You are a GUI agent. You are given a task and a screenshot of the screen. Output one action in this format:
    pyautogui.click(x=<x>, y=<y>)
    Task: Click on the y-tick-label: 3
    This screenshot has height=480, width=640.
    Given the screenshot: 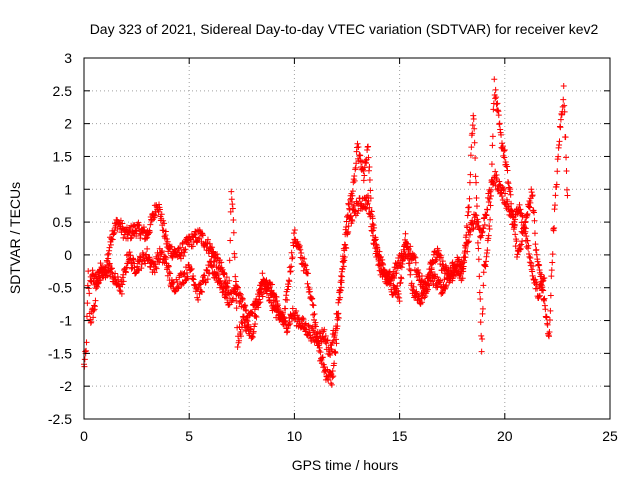 What is the action you would take?
    pyautogui.click(x=68, y=58)
    